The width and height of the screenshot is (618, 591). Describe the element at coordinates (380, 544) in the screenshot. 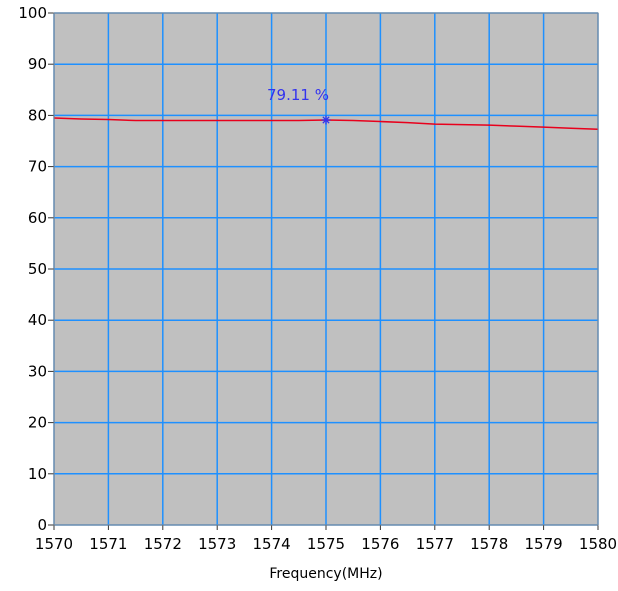

I see `x-tick-label: 1576` at that location.